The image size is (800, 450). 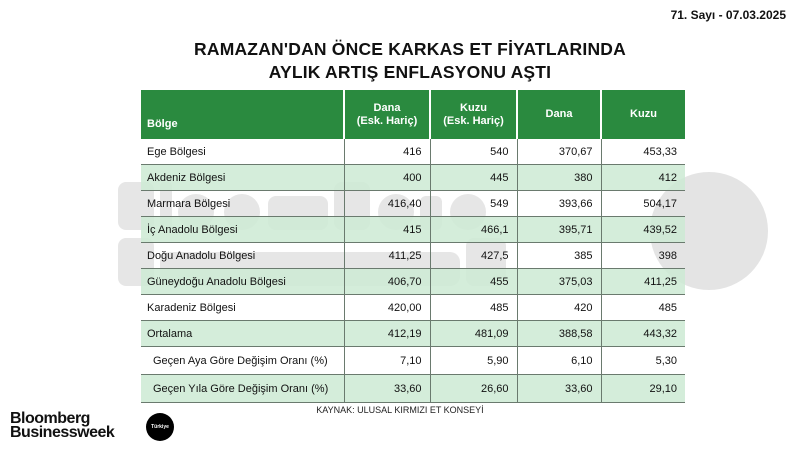 What do you see at coordinates (559, 114) in the screenshot?
I see `column-header: Dana` at bounding box center [559, 114].